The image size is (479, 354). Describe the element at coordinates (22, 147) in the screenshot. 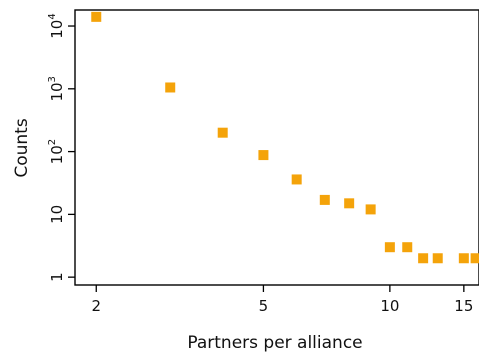

I see `y-axis-label: Counts` at that location.